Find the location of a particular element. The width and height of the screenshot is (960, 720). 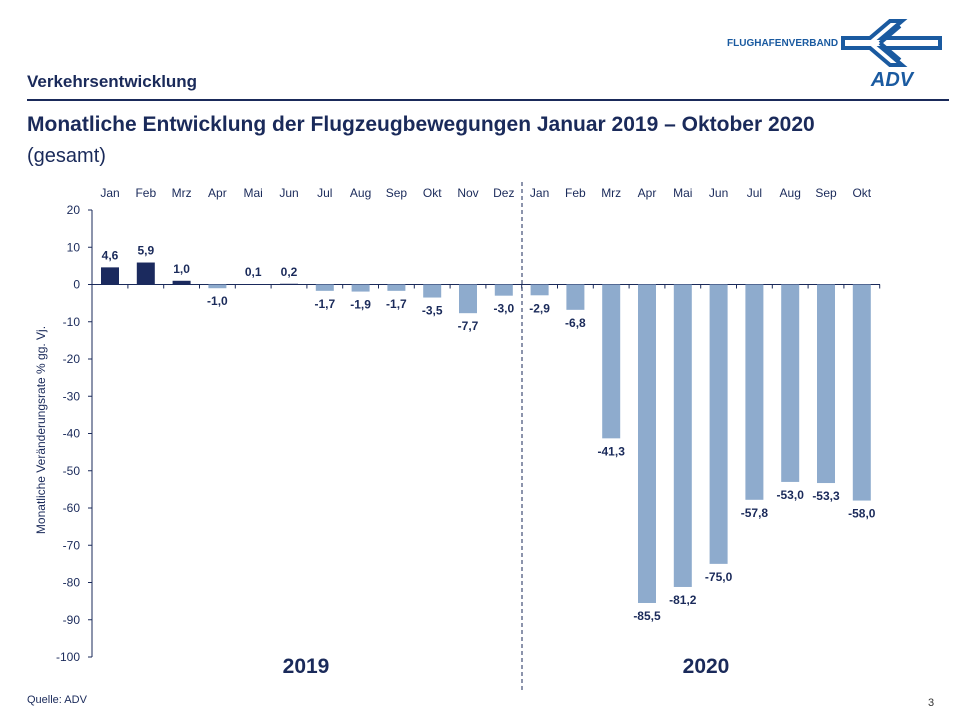

logo-text: FLUGHAFENVERBAND is located at coordinates (783, 43).